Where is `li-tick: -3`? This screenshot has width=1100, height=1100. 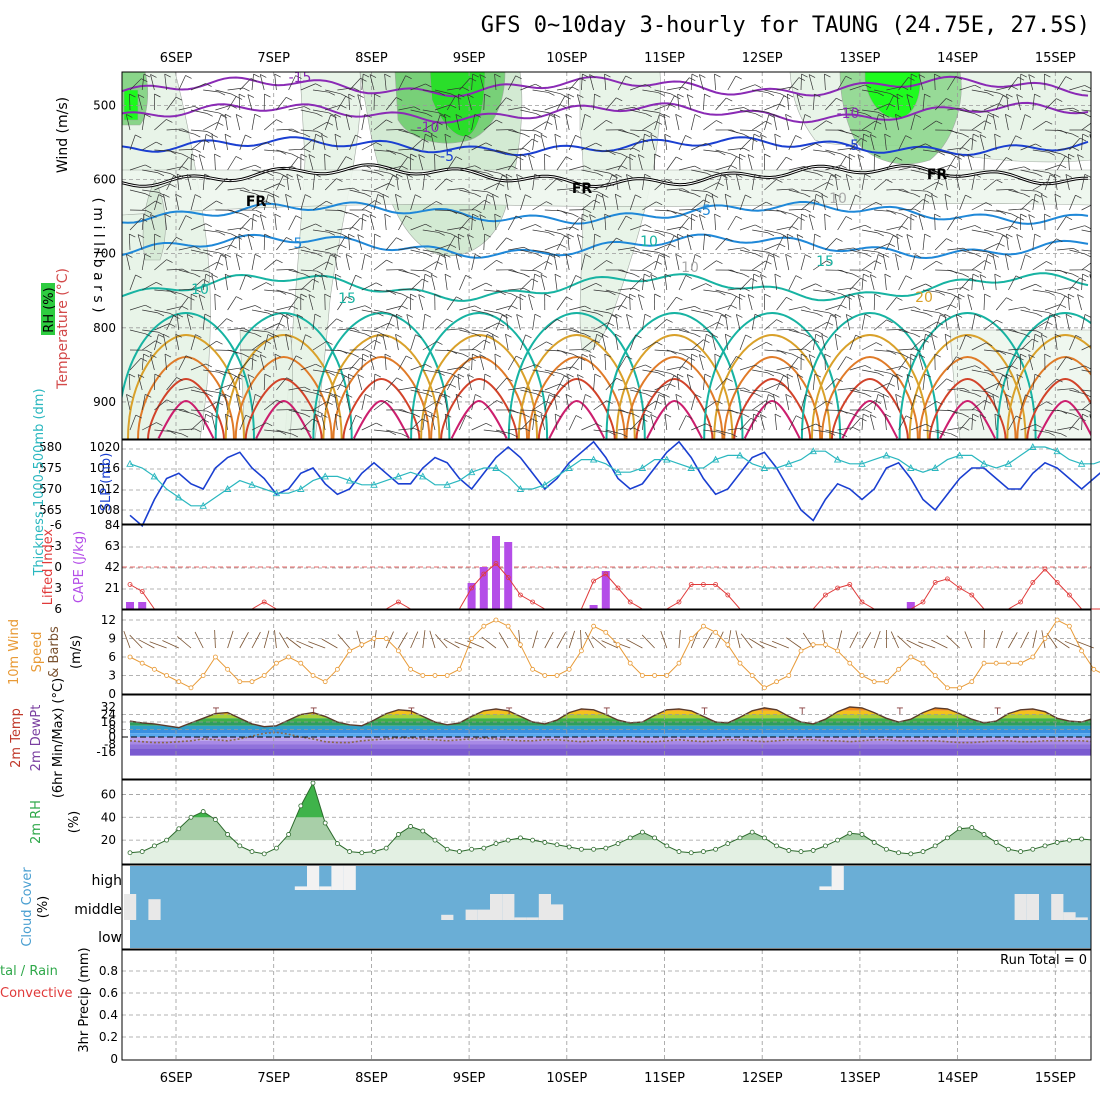 li-tick: -3 is located at coordinates (56, 546).